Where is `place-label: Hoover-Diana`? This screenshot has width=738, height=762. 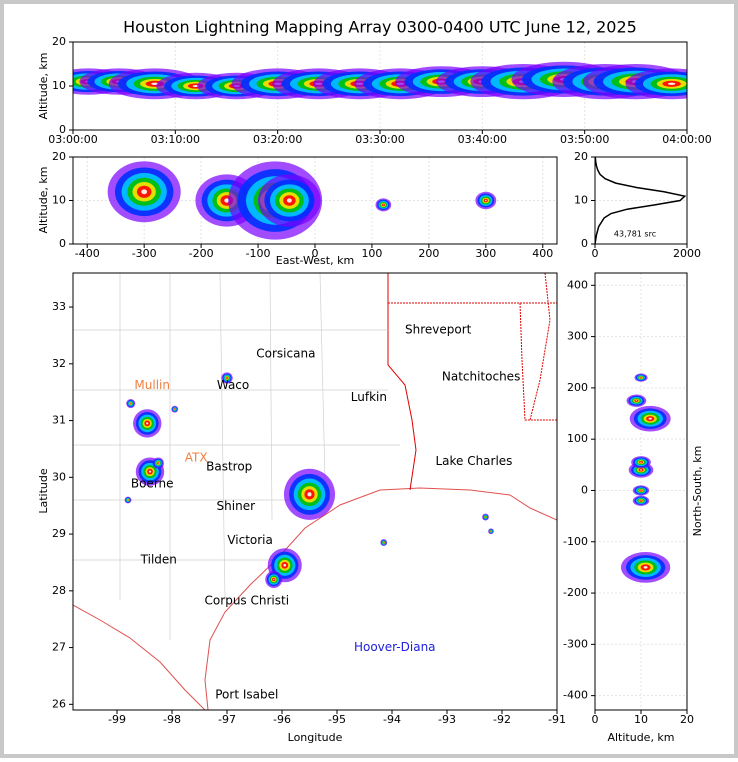 place-label: Hoover-Diana is located at coordinates (395, 647).